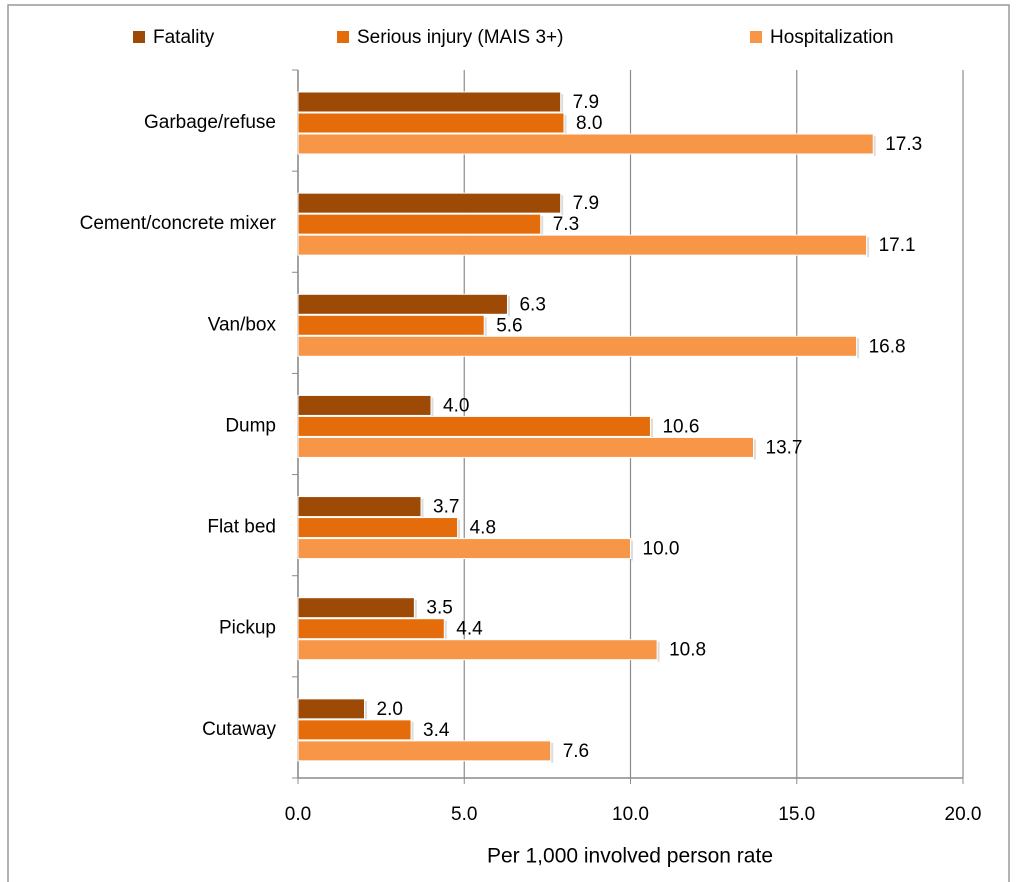 Image resolution: width=1016 pixels, height=882 pixels. I want to click on value-label: 10.0, so click(661, 549).